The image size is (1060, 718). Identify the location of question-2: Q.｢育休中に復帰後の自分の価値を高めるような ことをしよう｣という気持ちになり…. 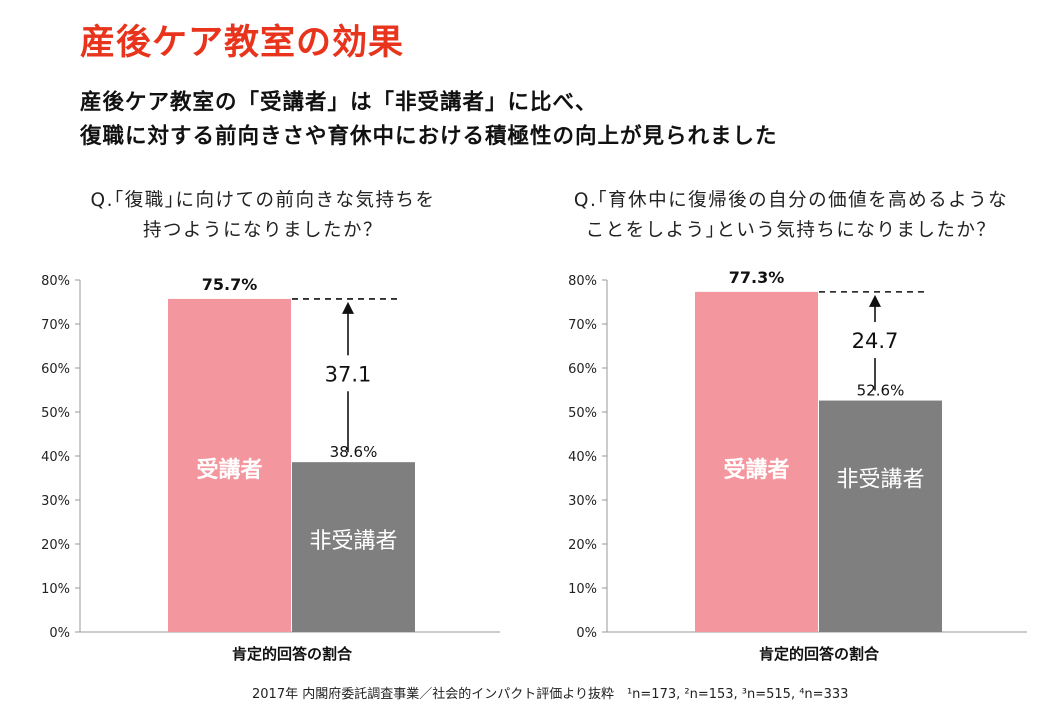
(791, 216).